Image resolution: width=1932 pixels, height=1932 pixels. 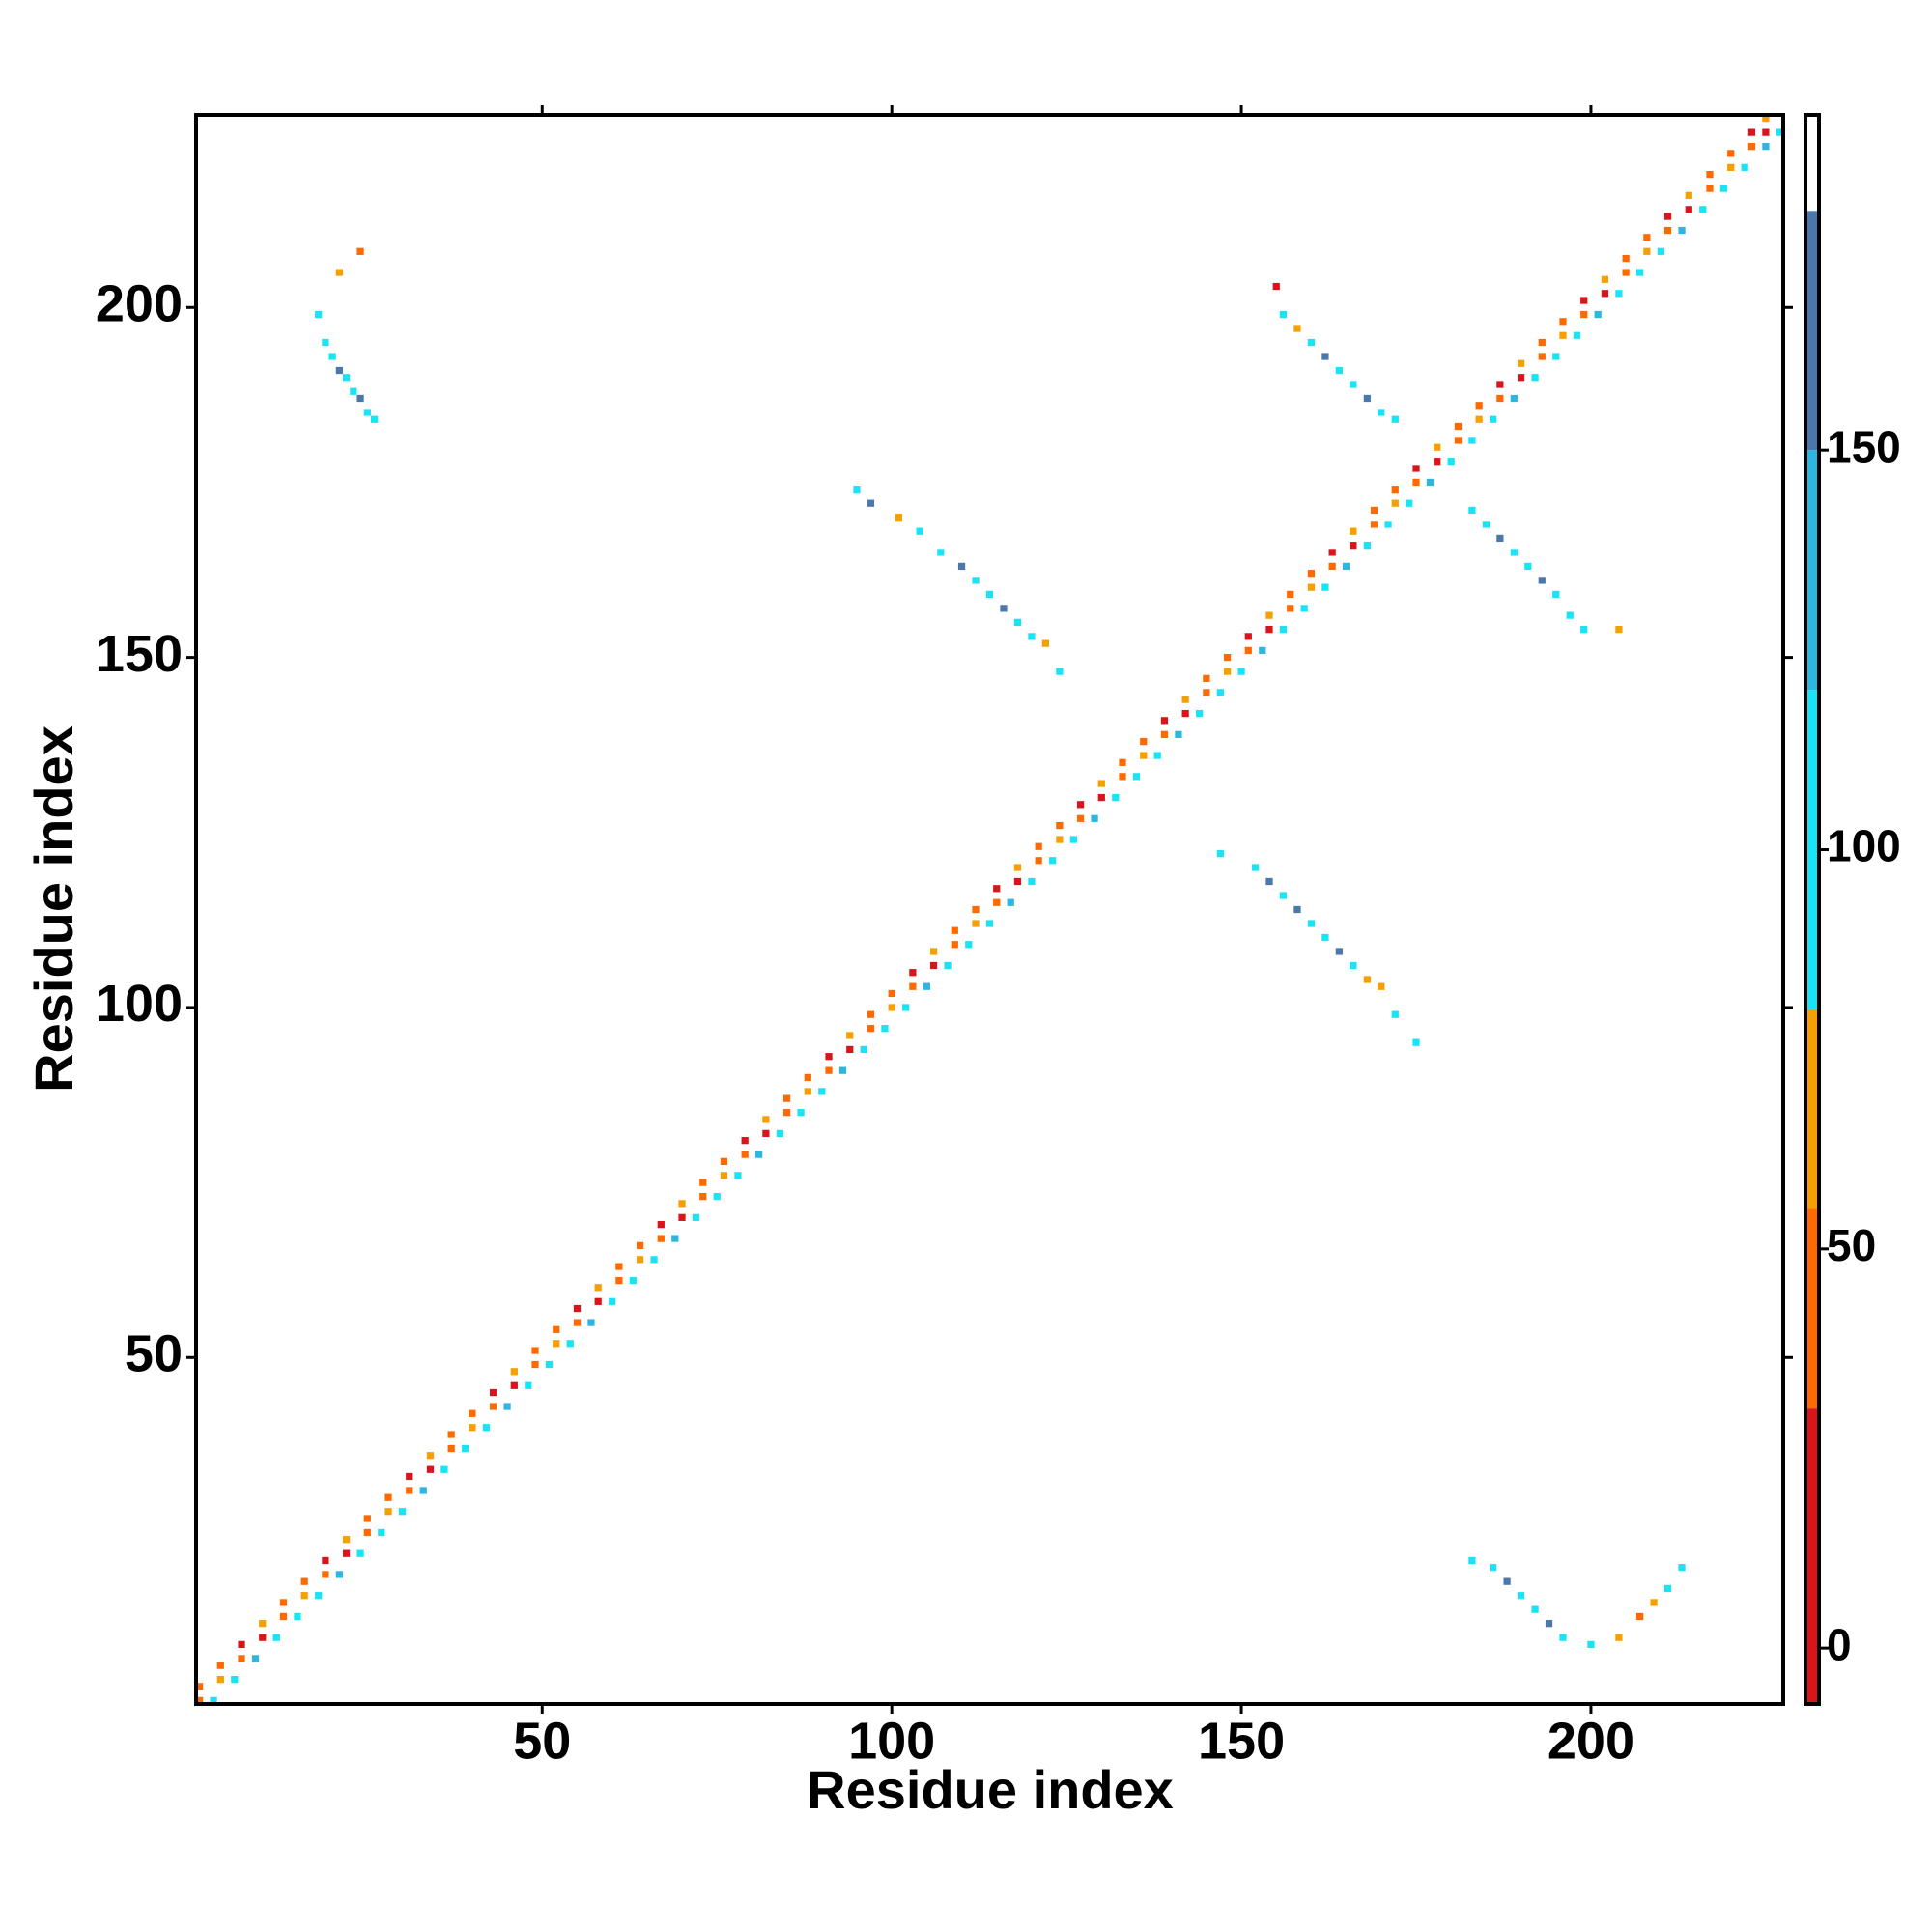 What do you see at coordinates (990, 1789) in the screenshot?
I see `x-axis-label: Residue index` at bounding box center [990, 1789].